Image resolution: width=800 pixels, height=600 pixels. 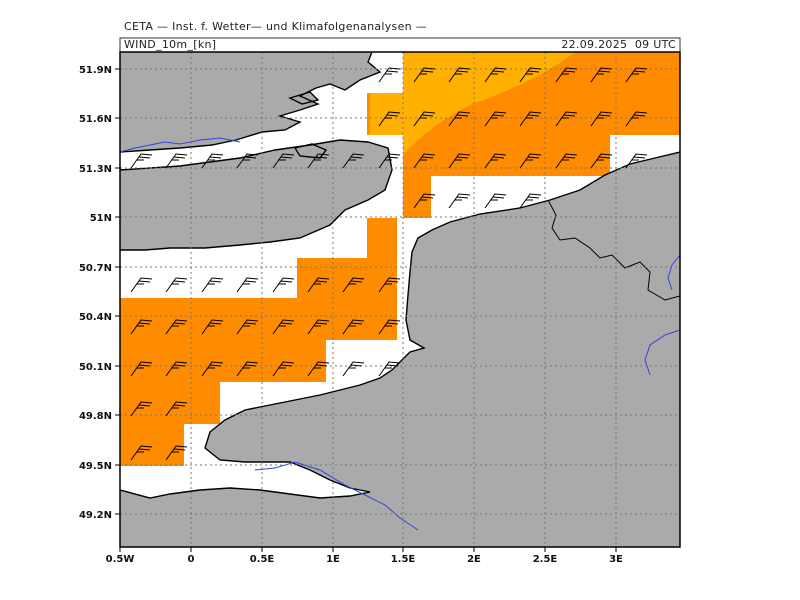 What do you see at coordinates (250, 102) in the screenshot?
I see `england-land` at bounding box center [250, 102].